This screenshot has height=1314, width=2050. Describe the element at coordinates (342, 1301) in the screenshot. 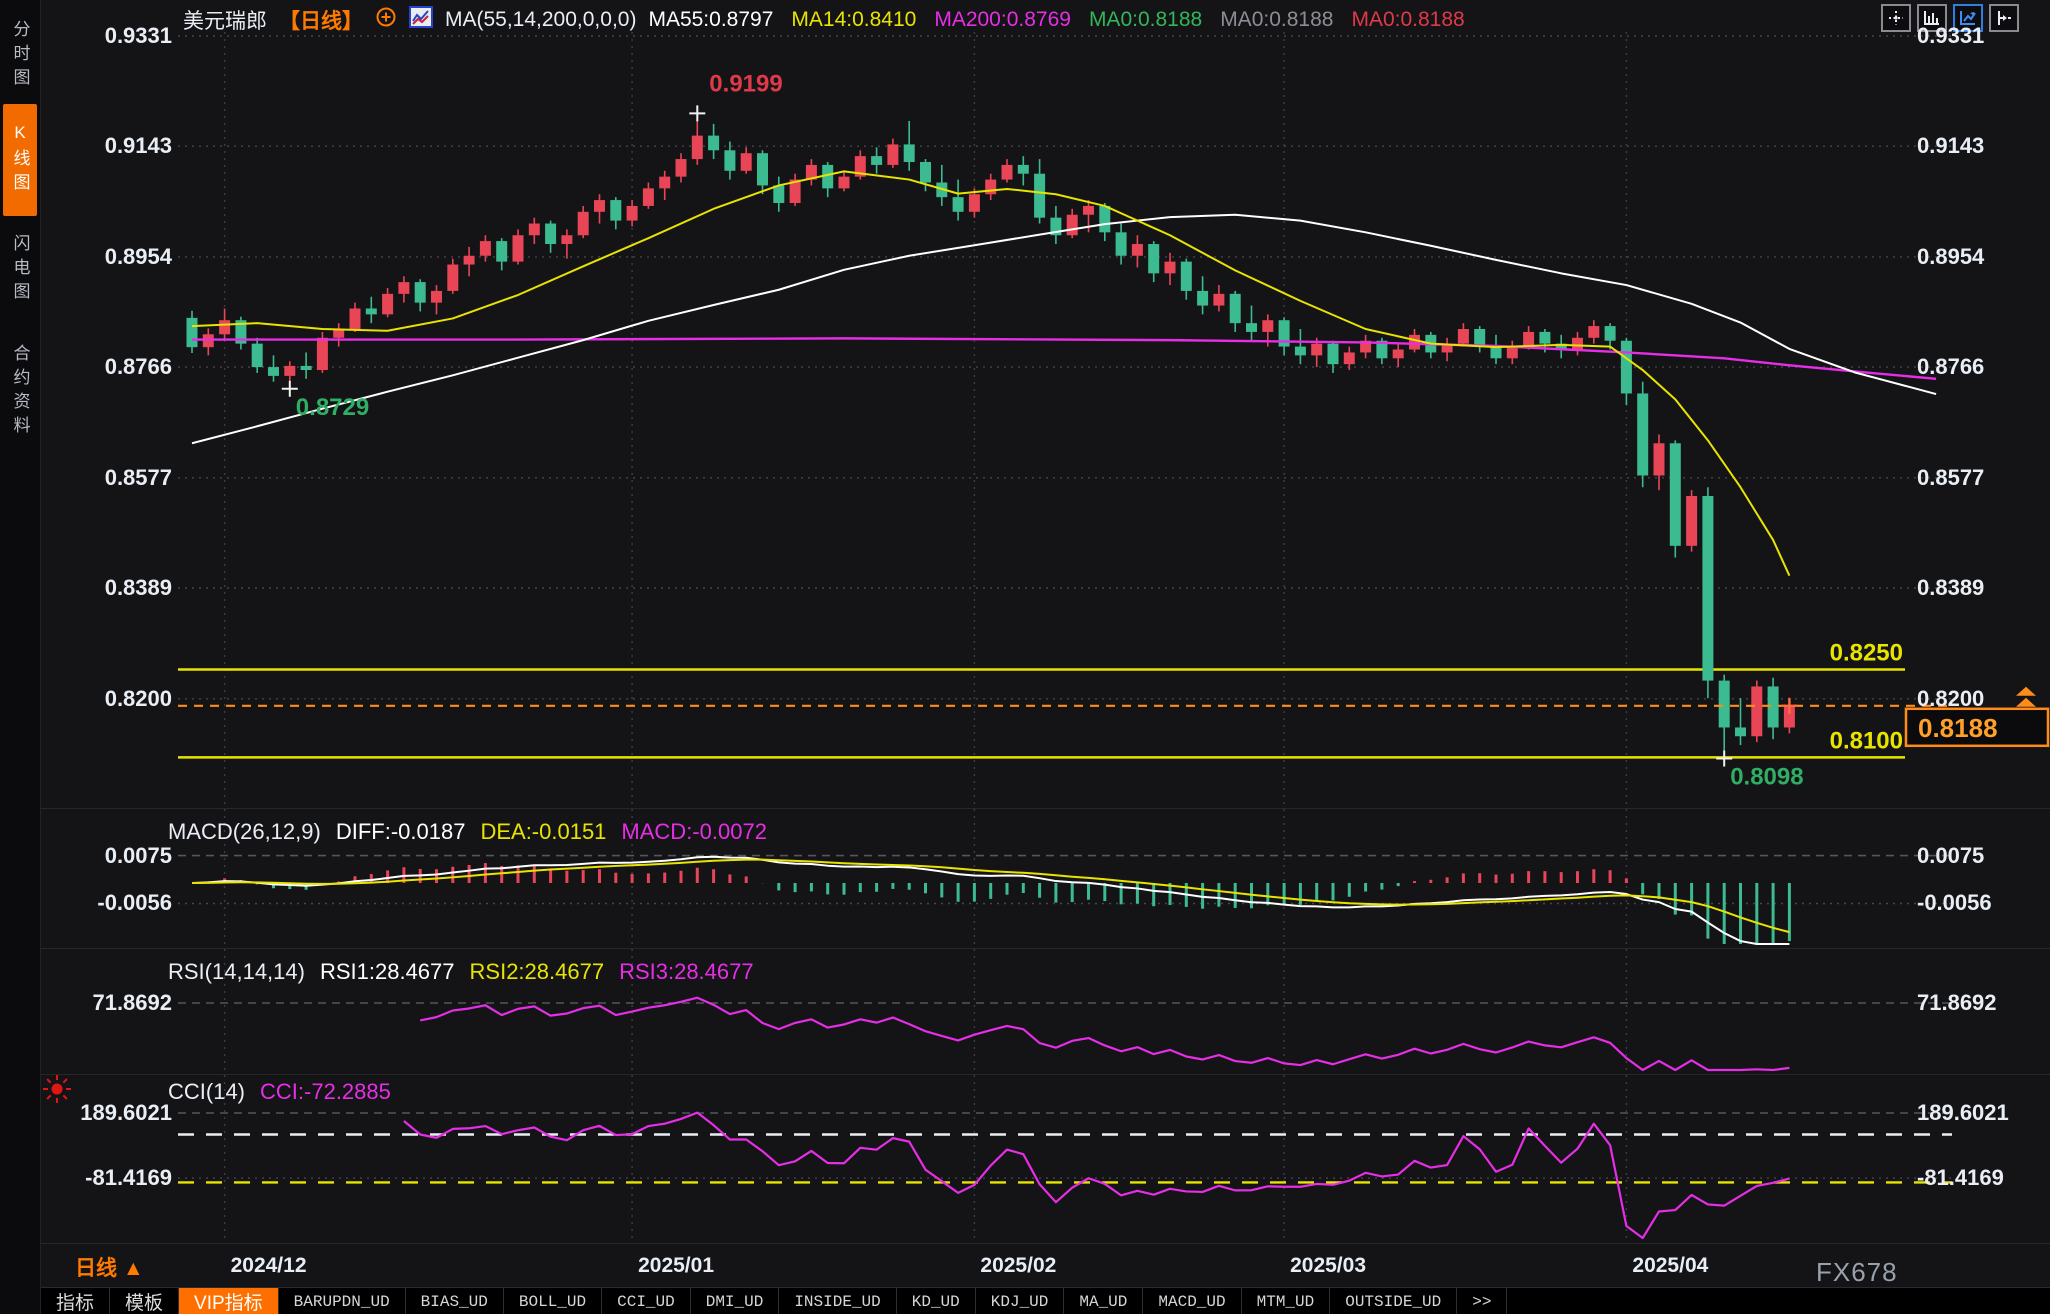

I see `toolbar-item-barupdnud: BARUPDN_UD` at that location.